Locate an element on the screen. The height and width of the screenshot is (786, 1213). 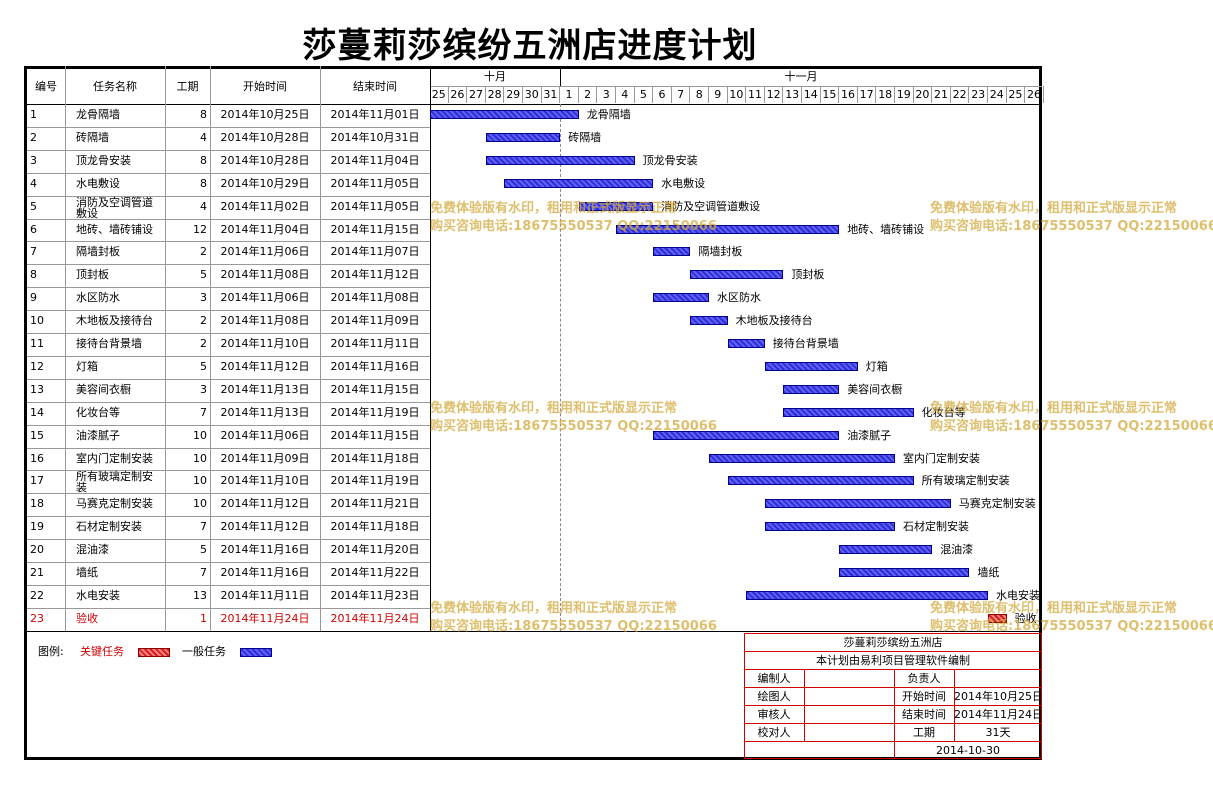
day-cell: 5 is located at coordinates (644, 94).